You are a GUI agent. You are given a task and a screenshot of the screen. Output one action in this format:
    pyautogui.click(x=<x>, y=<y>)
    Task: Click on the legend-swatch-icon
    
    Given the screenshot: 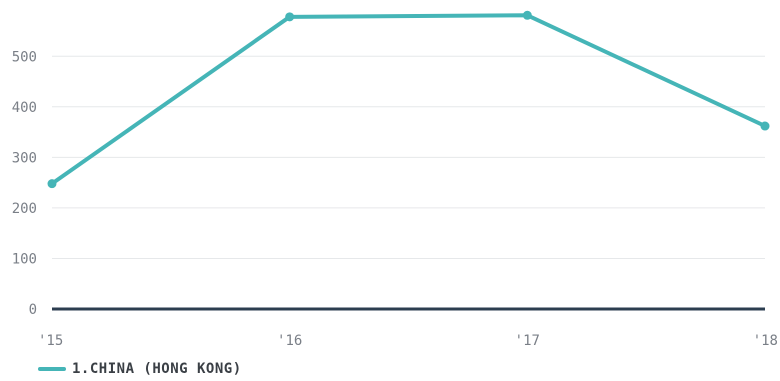 What is the action you would take?
    pyautogui.click(x=52, y=369)
    